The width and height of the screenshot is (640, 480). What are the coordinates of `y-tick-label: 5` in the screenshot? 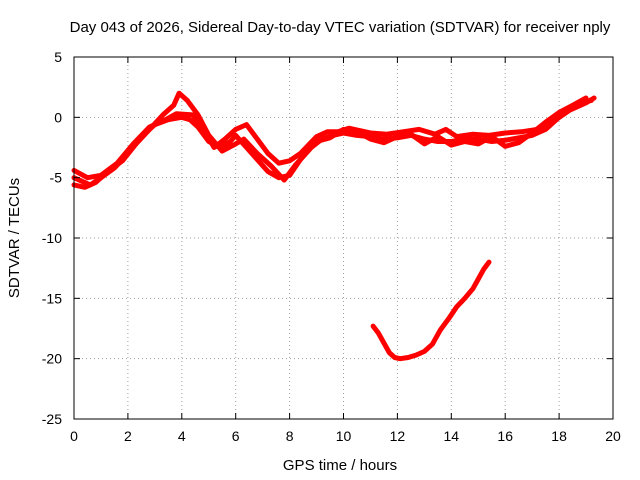 It's located at (58, 57).